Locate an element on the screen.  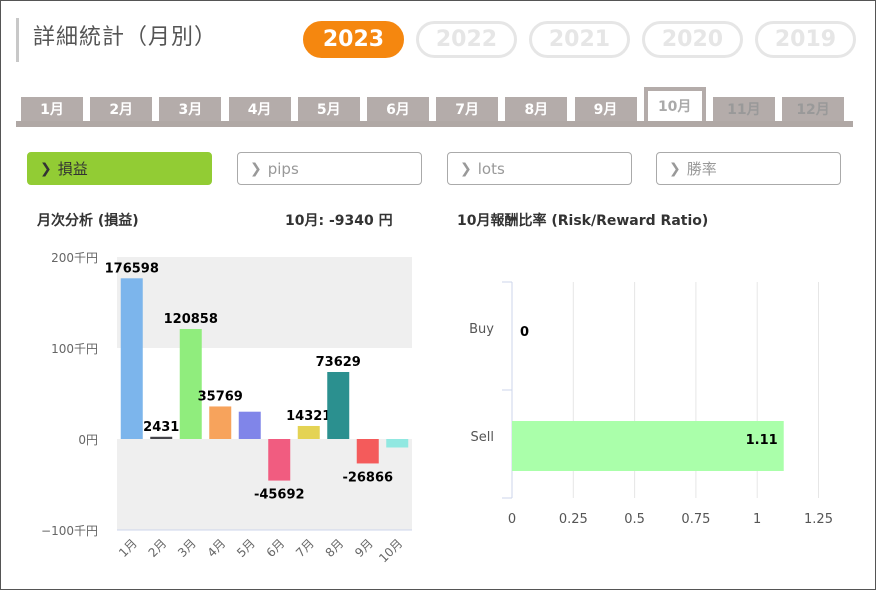
metric-label: pips is located at coordinates (283, 168).